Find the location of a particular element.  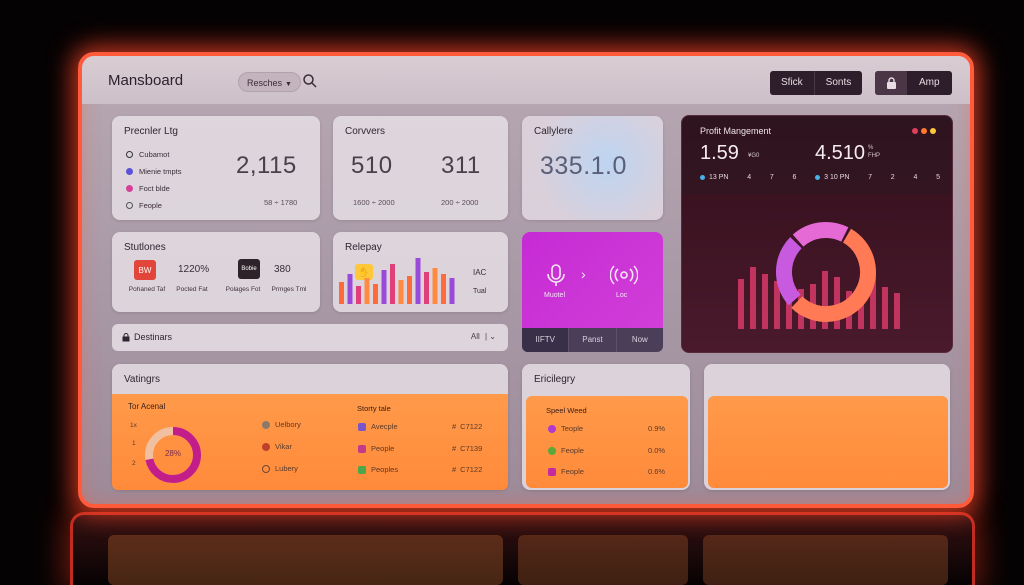

voice-card: › Muotel Loc is located at coordinates (592, 280).